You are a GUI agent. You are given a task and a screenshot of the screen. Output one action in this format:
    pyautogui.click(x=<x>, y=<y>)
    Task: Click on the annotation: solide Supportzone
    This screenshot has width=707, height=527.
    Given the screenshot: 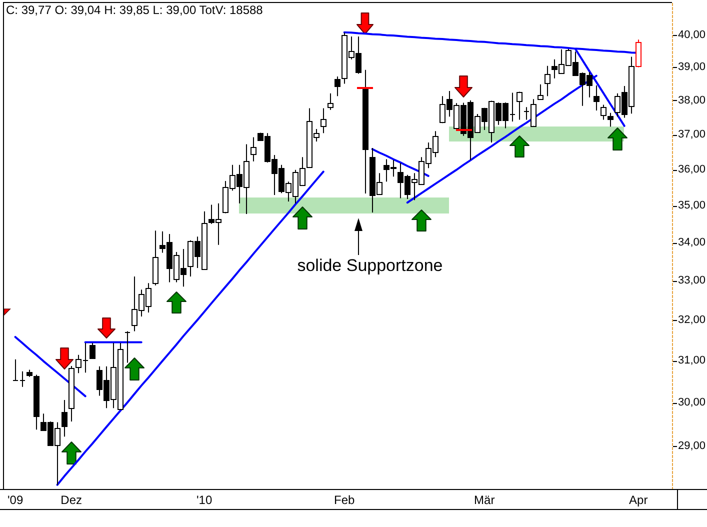 What is the action you would take?
    pyautogui.click(x=370, y=265)
    